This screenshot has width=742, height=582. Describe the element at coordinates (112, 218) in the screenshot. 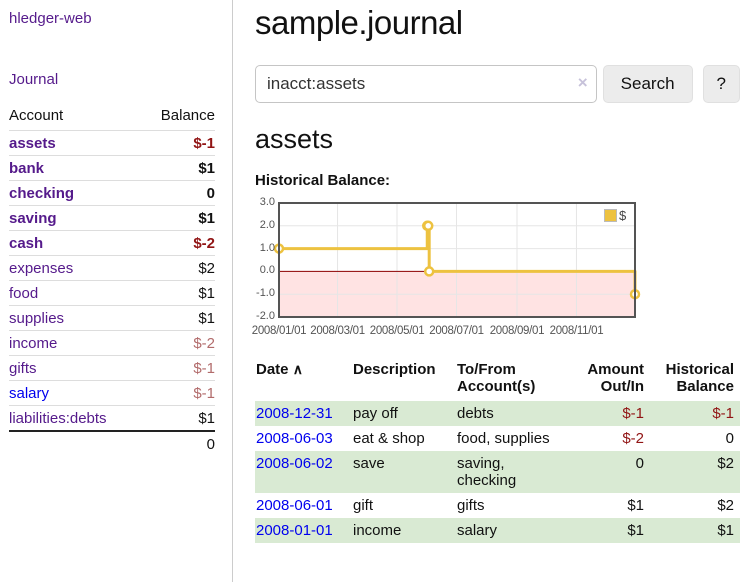

I see `account-row: saving $1` at that location.